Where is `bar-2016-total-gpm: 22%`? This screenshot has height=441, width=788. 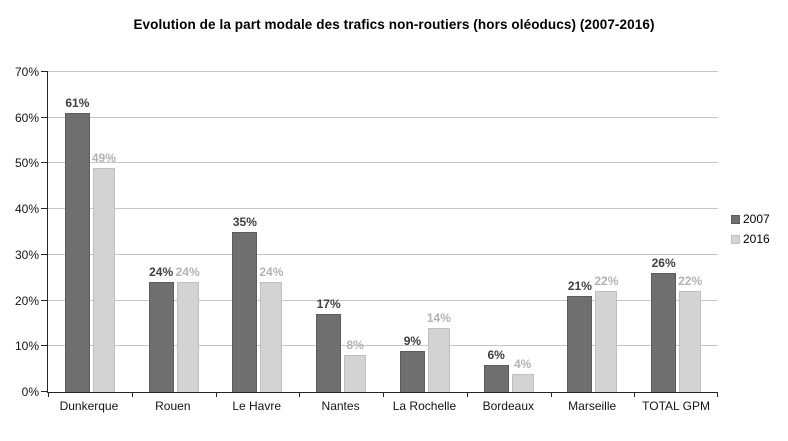 bar-2016-total-gpm: 22% is located at coordinates (690, 333).